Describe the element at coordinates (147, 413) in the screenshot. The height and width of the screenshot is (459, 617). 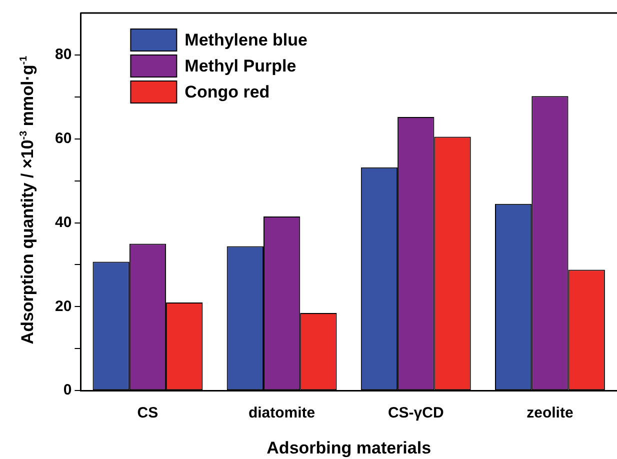
I see `x-tick-label: CS` at that location.